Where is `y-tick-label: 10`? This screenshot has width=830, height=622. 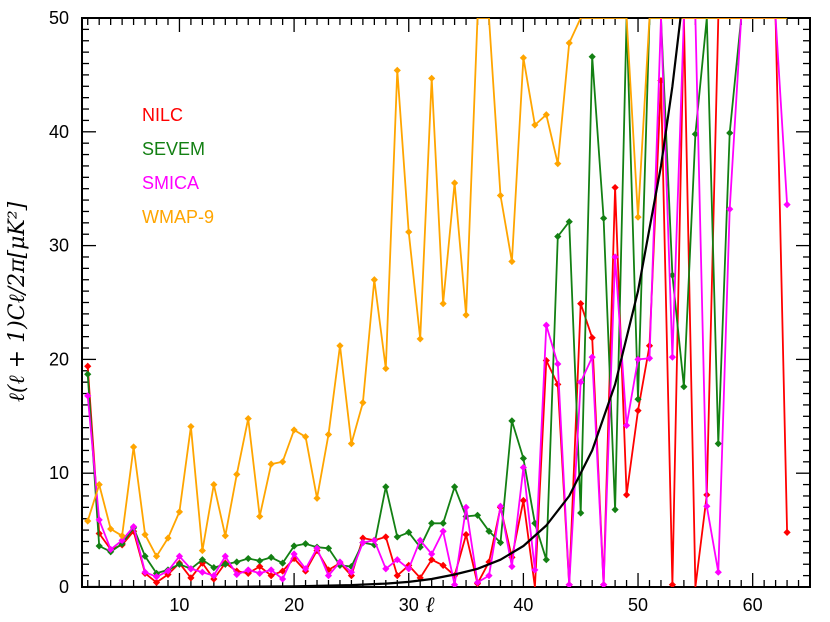
y-tick-label: 10 is located at coordinates (59, 473).